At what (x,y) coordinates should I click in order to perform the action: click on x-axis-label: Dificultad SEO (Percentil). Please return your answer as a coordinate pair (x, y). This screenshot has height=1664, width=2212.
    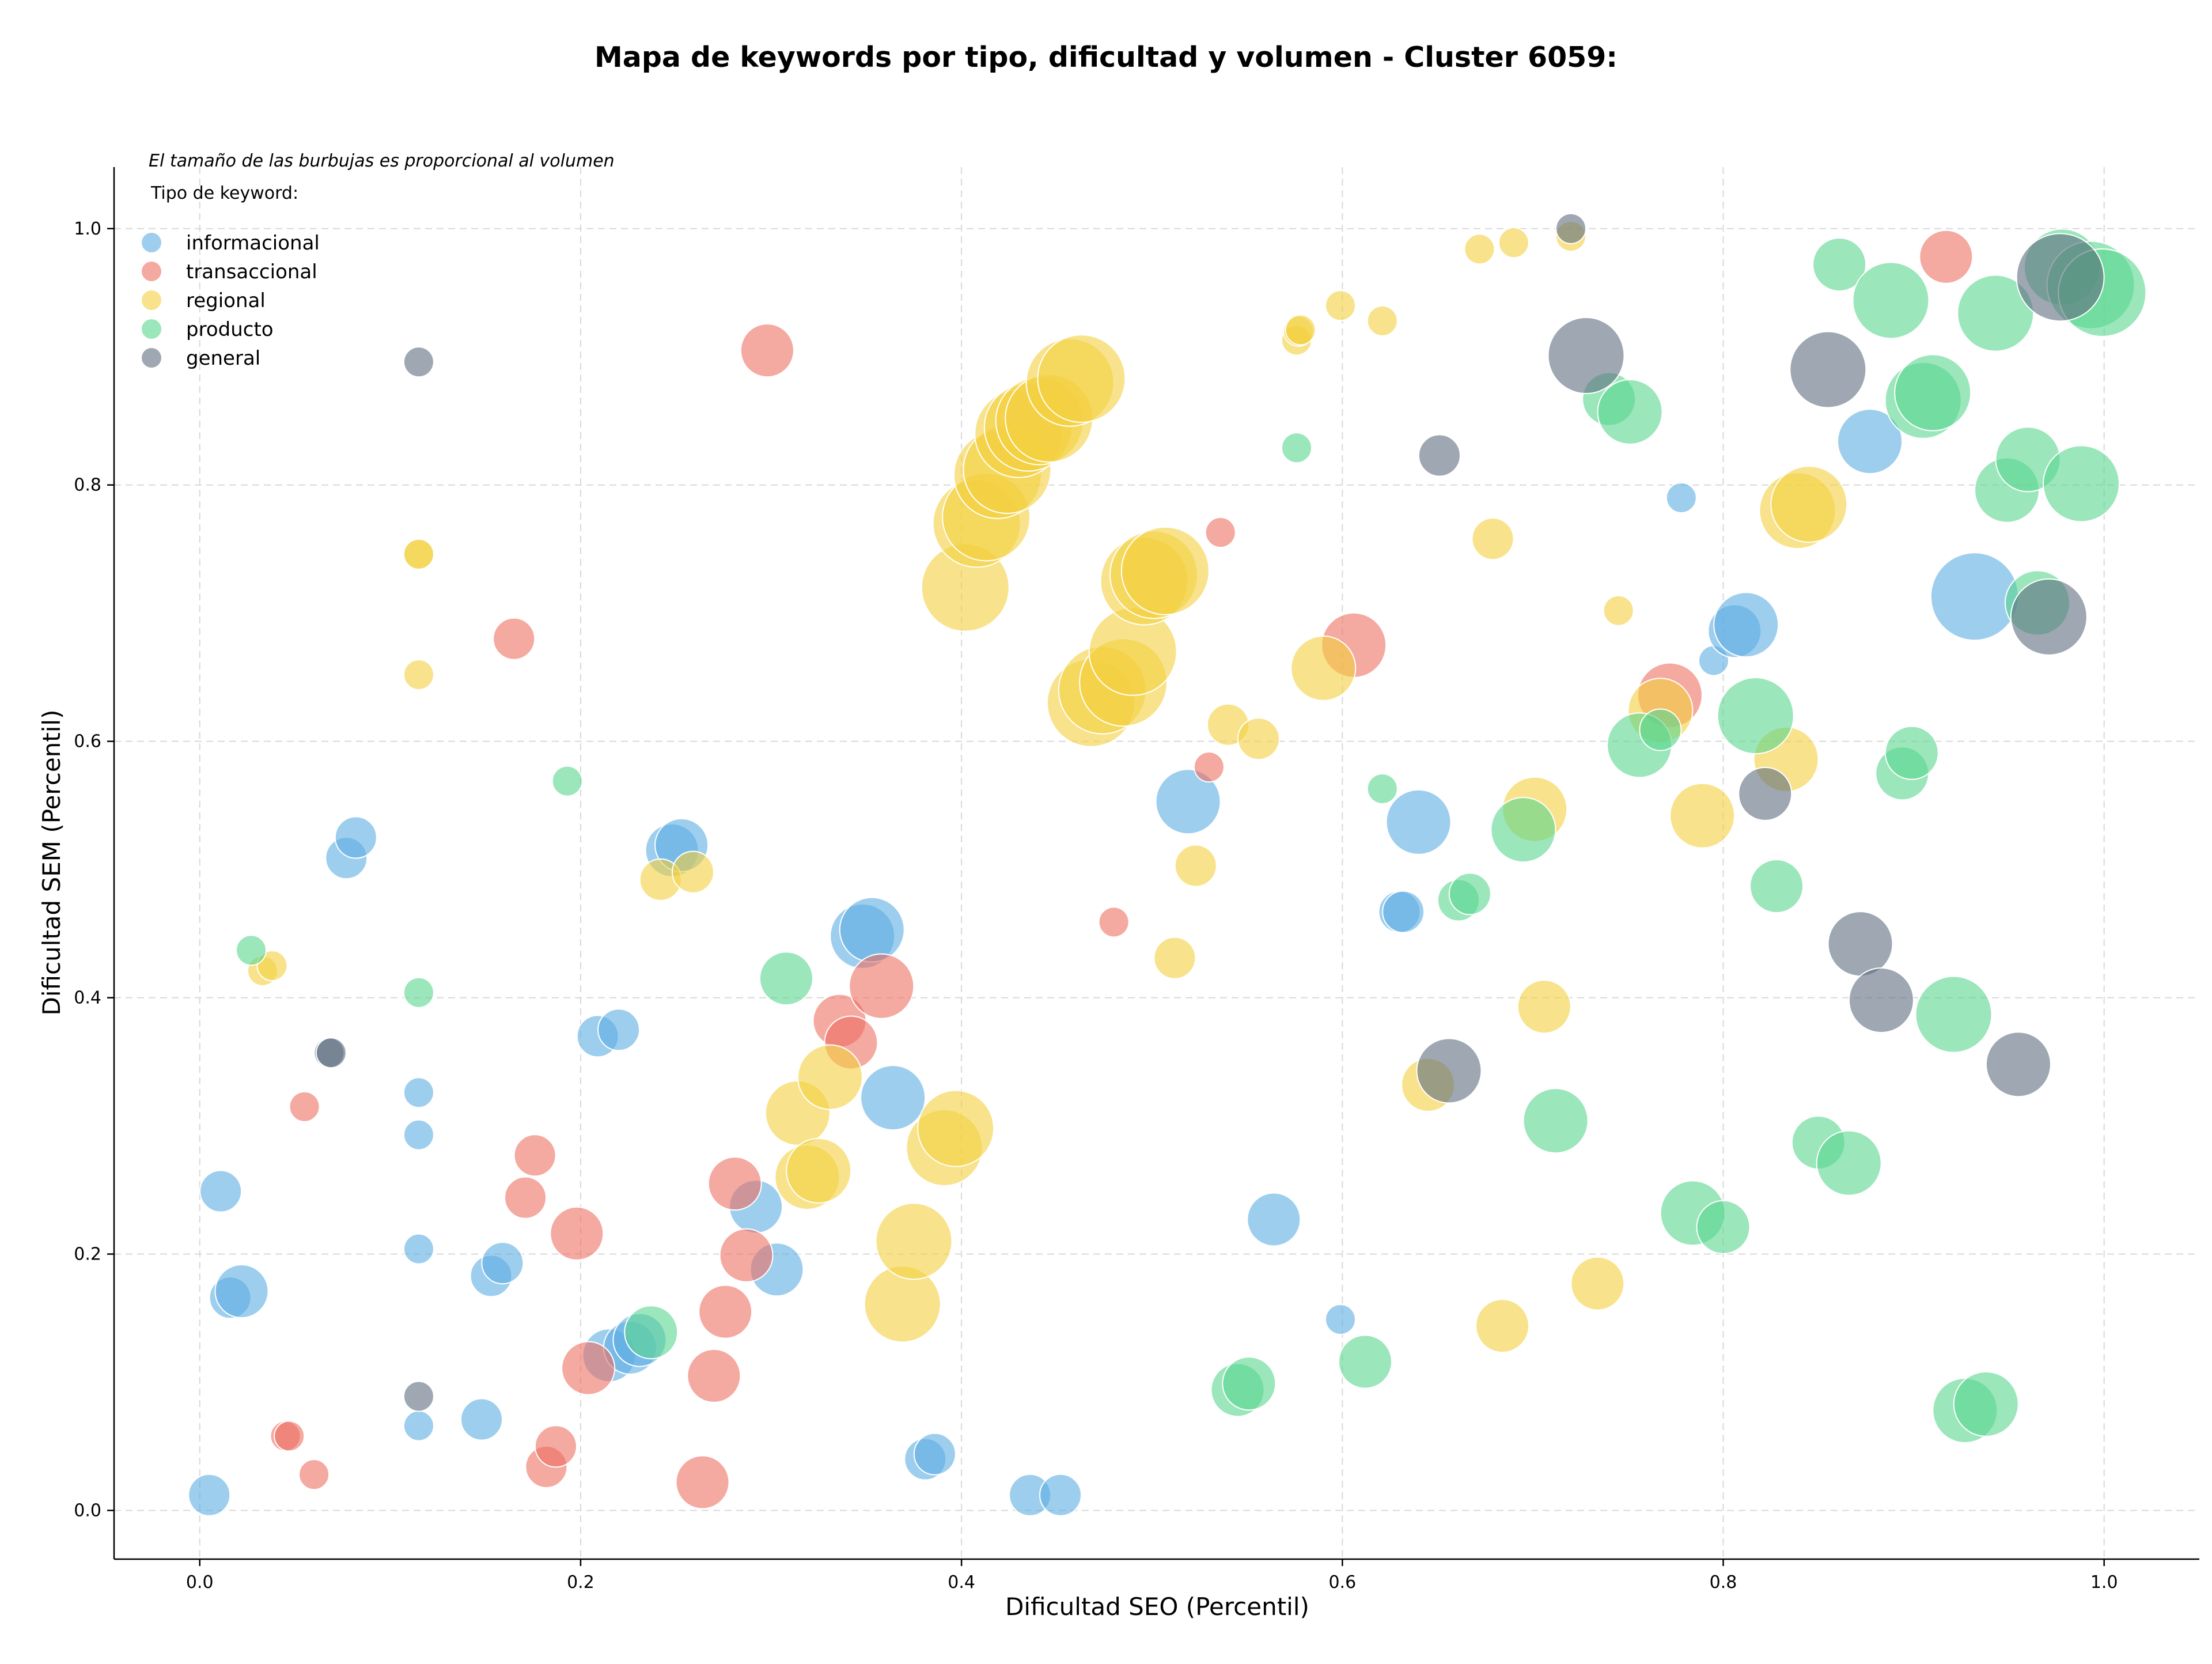
    Looking at the image, I should click on (1157, 1607).